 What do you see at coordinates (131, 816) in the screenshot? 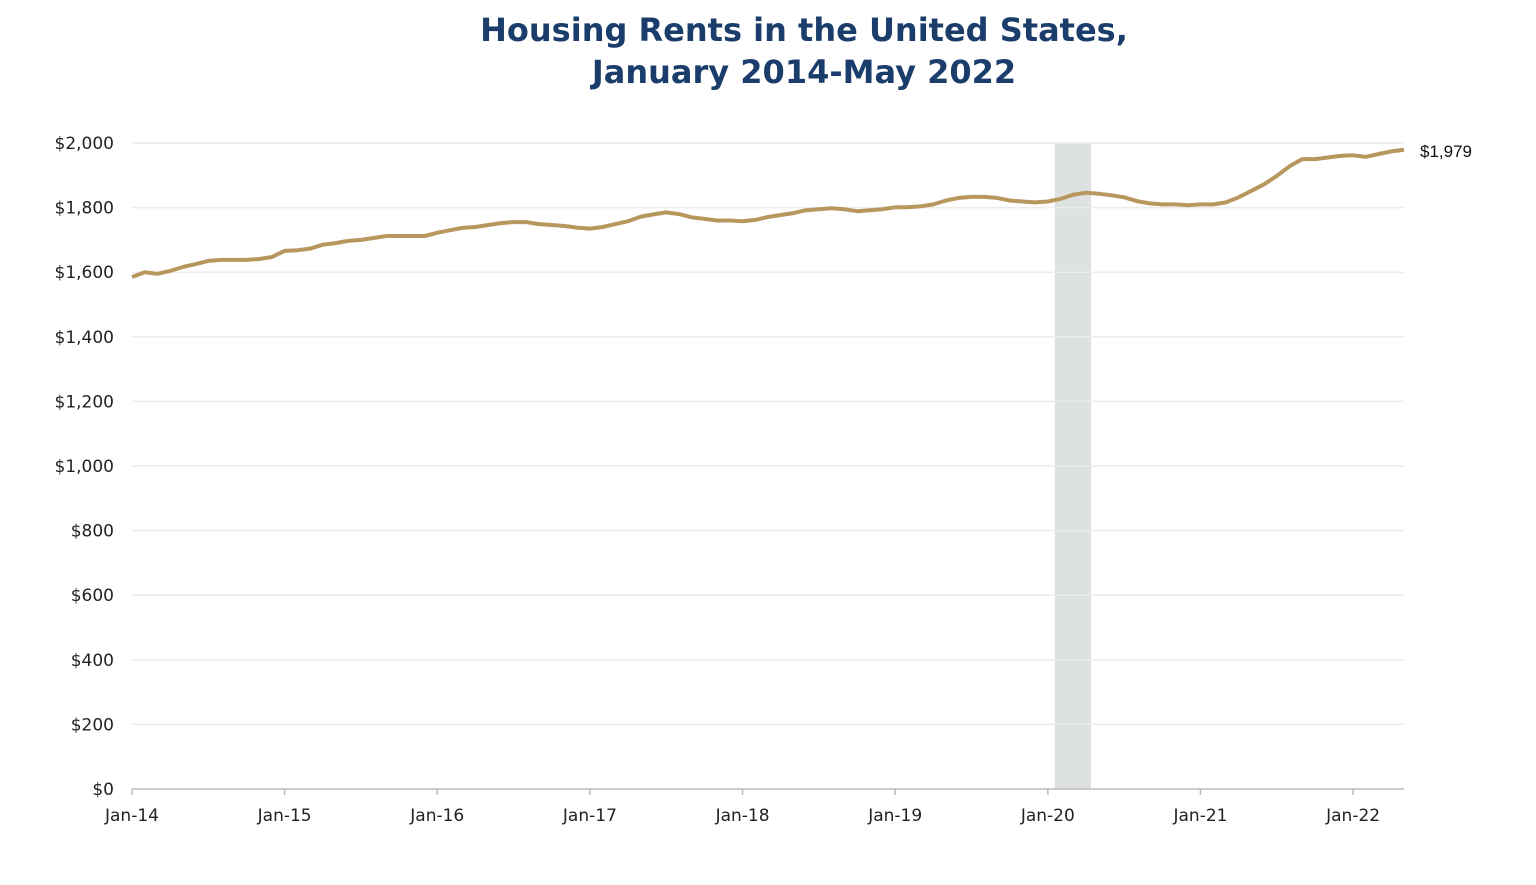
I see `x-tick-label: Jan-14` at bounding box center [131, 816].